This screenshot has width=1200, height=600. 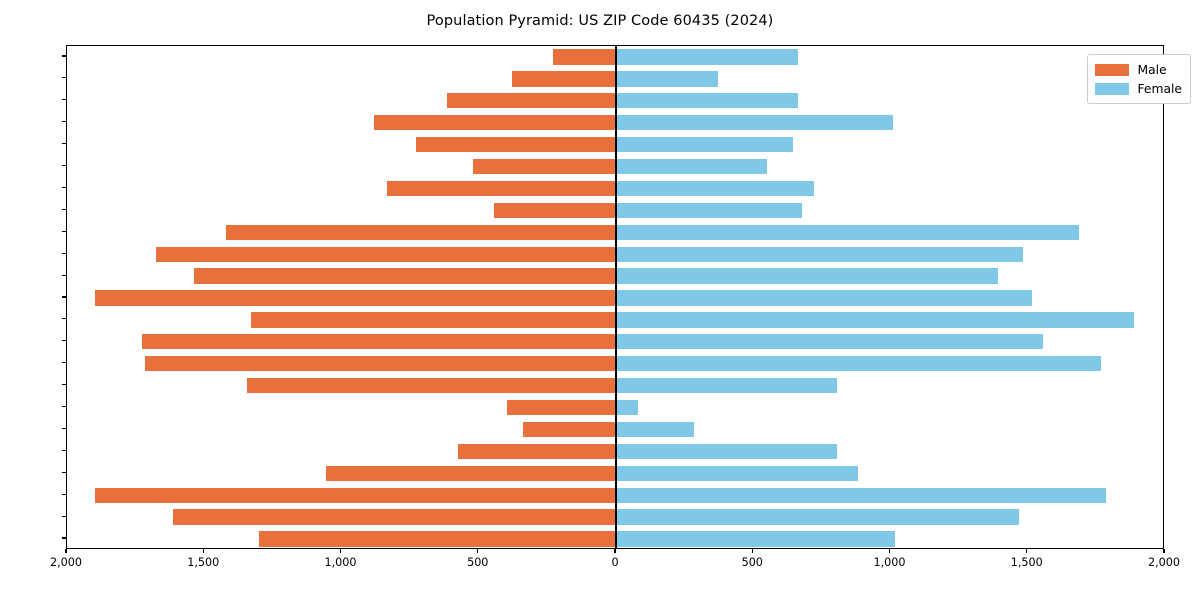 I want to click on x-tick-label: 1,500, so click(x=203, y=562).